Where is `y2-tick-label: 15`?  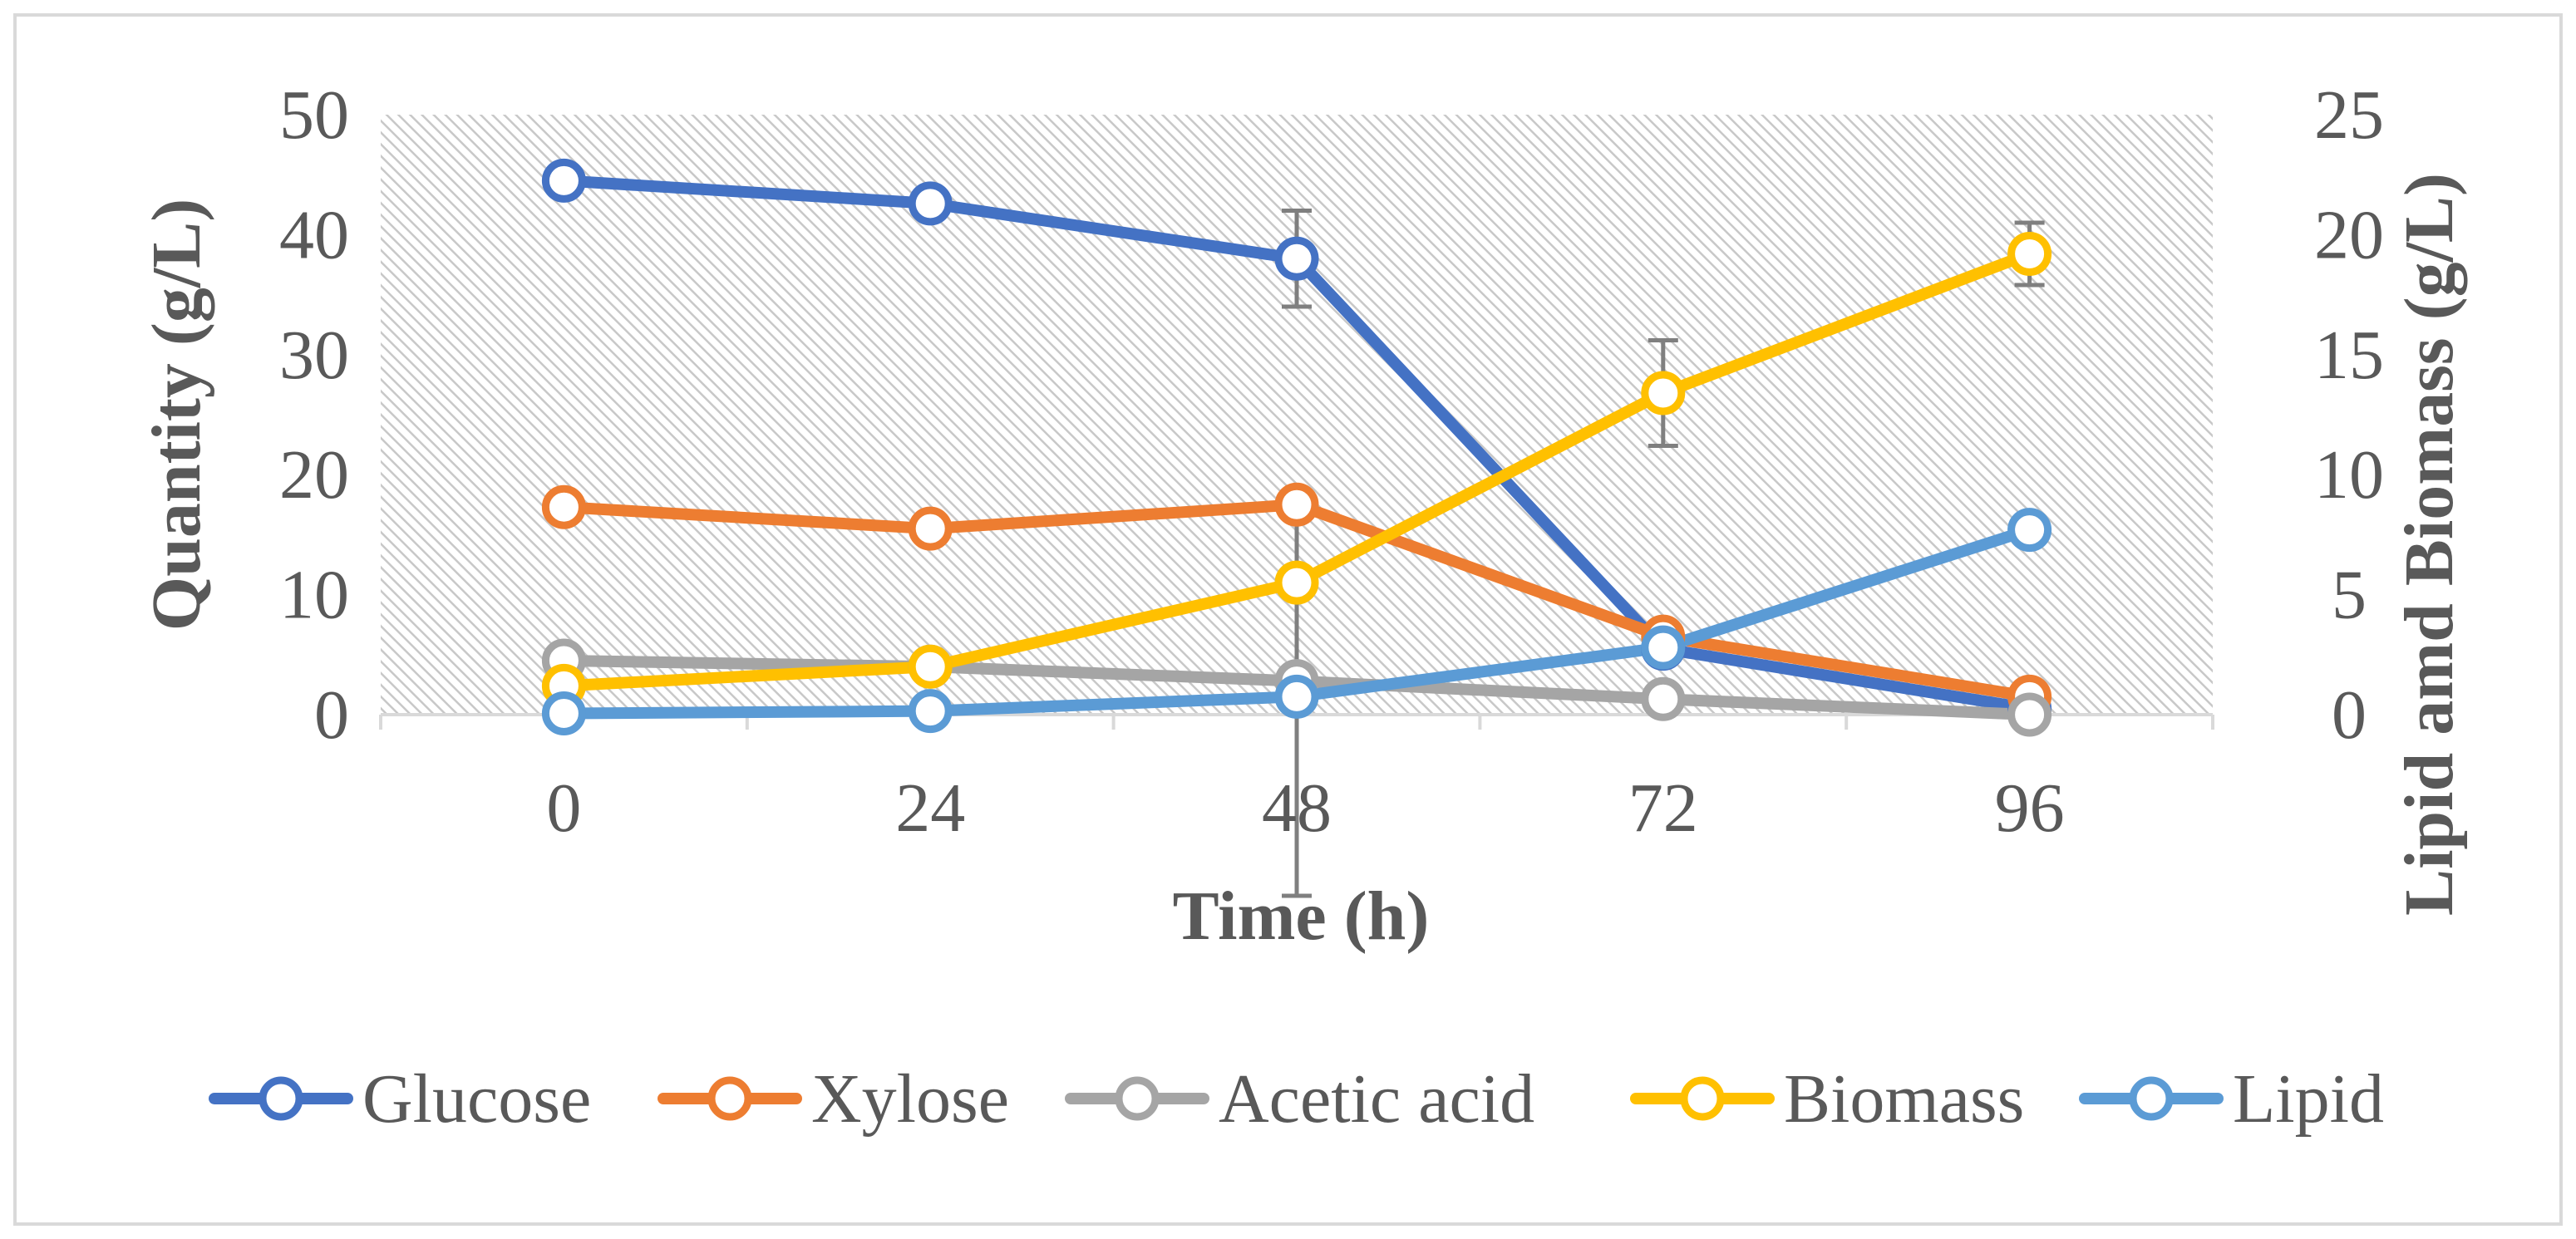 y2-tick-label: 15 is located at coordinates (2349, 355).